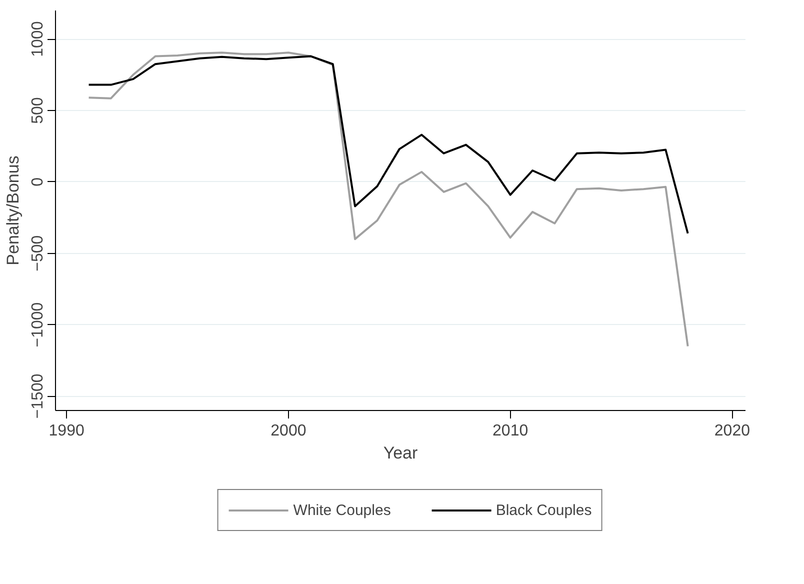  Describe the element at coordinates (38, 39) in the screenshot. I see `y-tick-label: 1000` at that location.